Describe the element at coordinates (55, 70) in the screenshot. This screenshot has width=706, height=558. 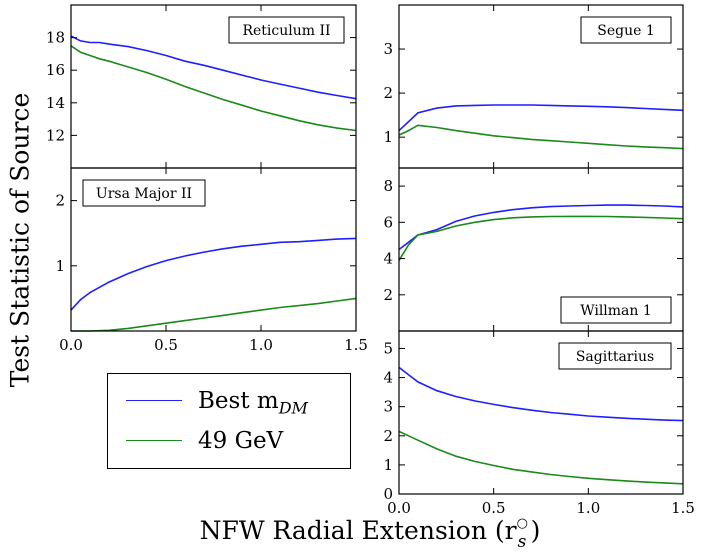
I see `y-tick-label: 16` at that location.